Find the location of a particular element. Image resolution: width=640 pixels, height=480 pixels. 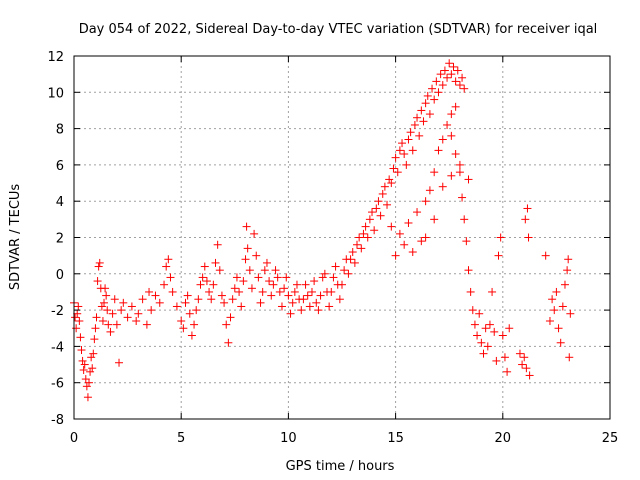

x-tick-label: 15 is located at coordinates (395, 438).